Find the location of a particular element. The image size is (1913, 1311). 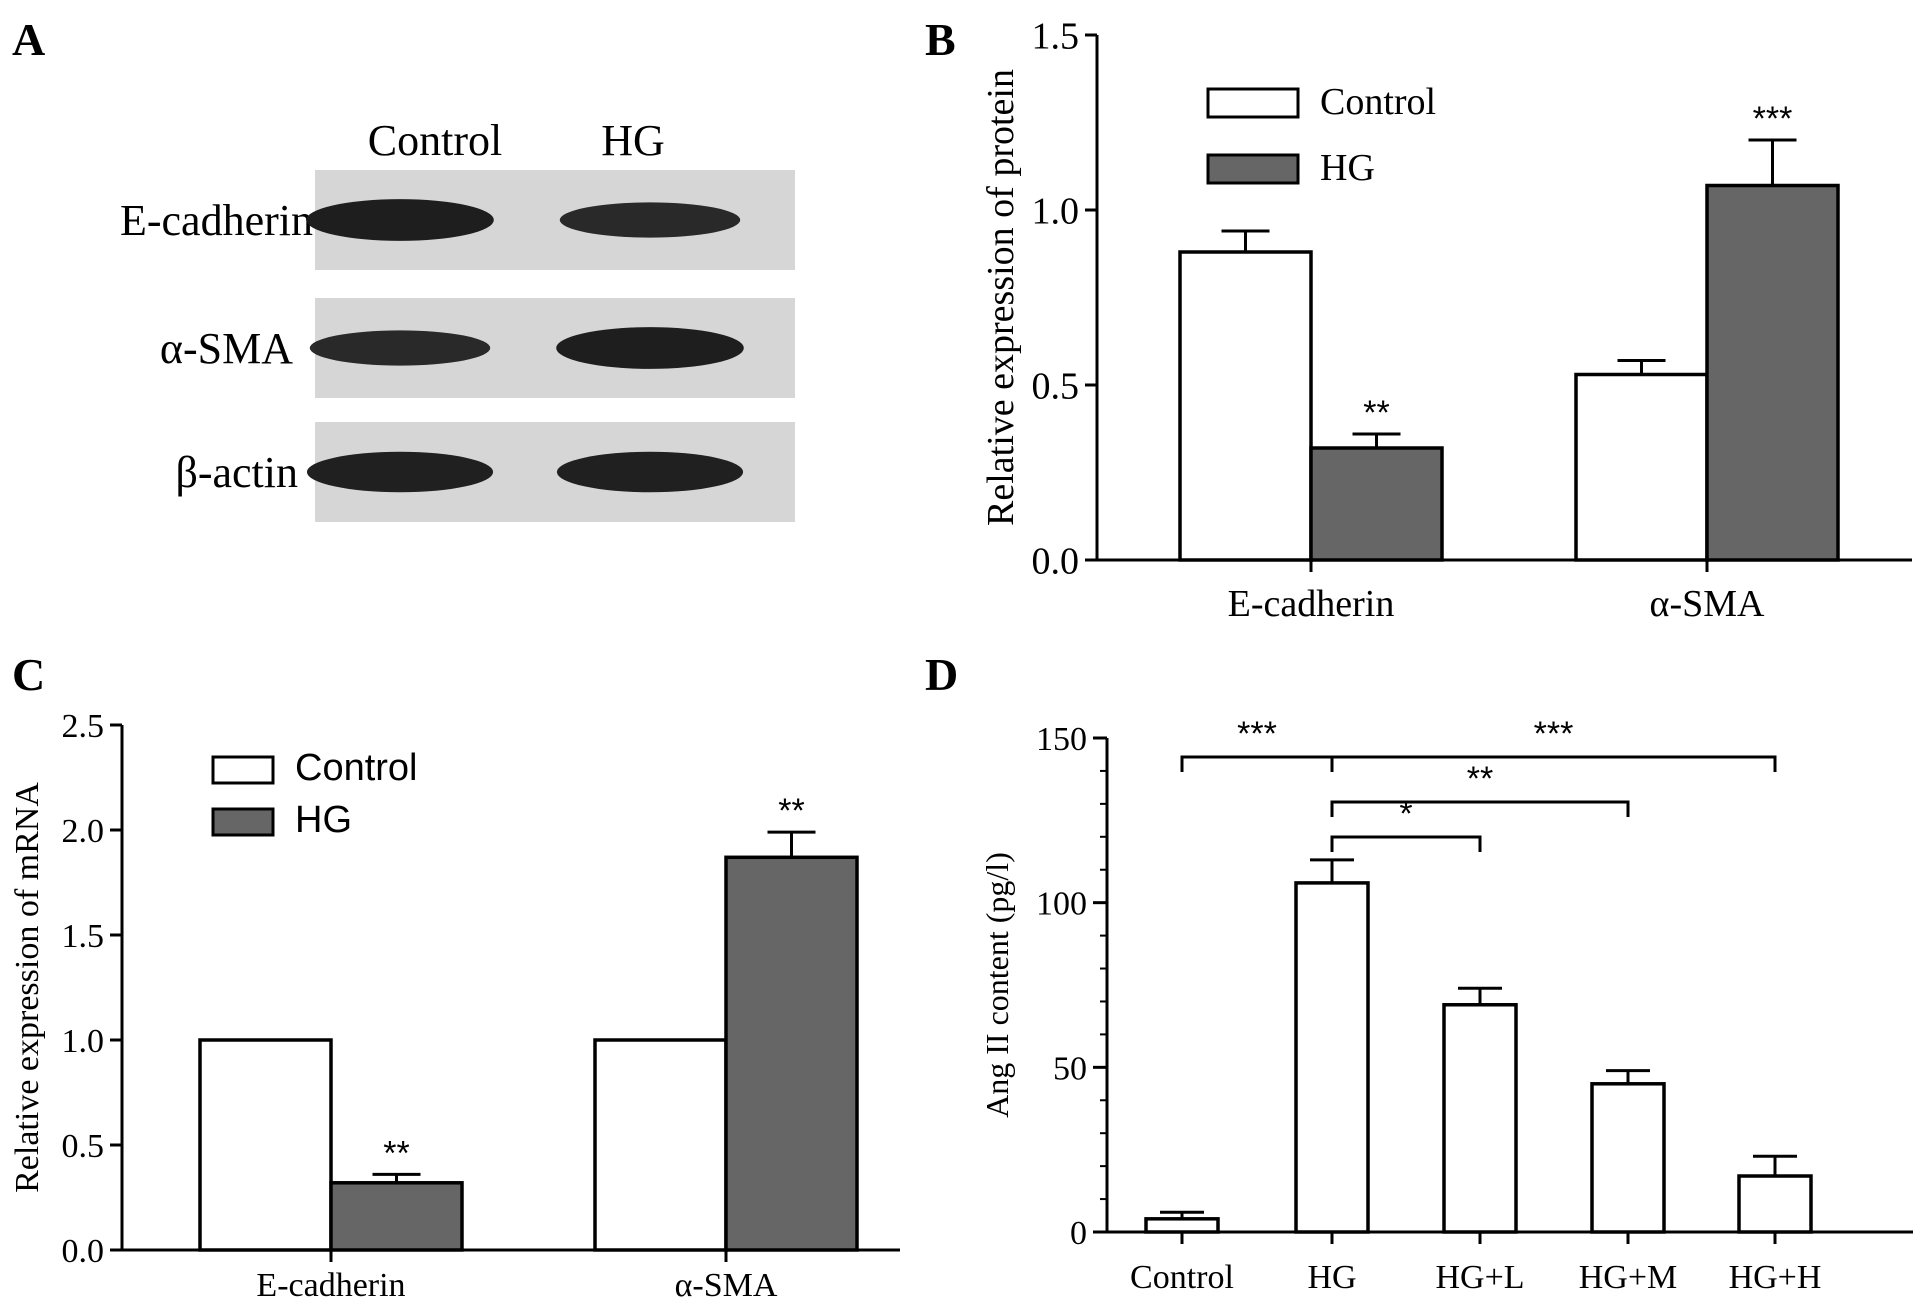

comparison-label-control-hg: *** is located at coordinates (1257, 734).